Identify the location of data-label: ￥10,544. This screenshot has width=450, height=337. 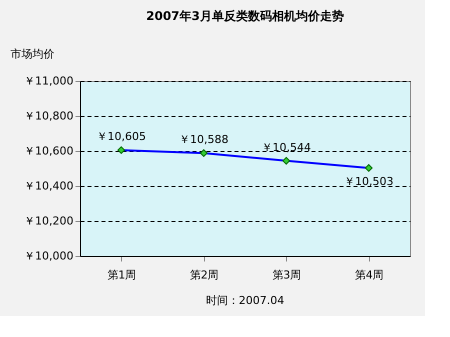
(286, 147).